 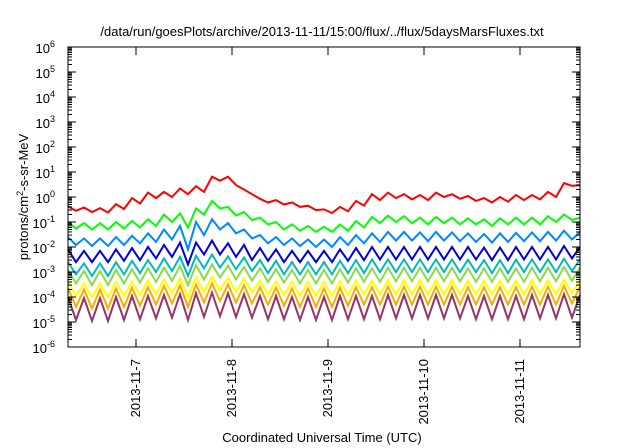 I want to click on y-tick-label: 10⁻³, so click(x=44, y=272).